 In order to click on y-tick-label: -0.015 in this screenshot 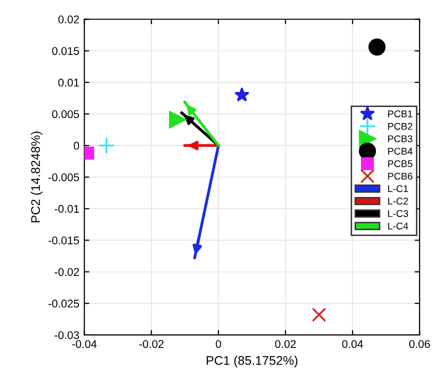, I will do `click(64, 240)`.